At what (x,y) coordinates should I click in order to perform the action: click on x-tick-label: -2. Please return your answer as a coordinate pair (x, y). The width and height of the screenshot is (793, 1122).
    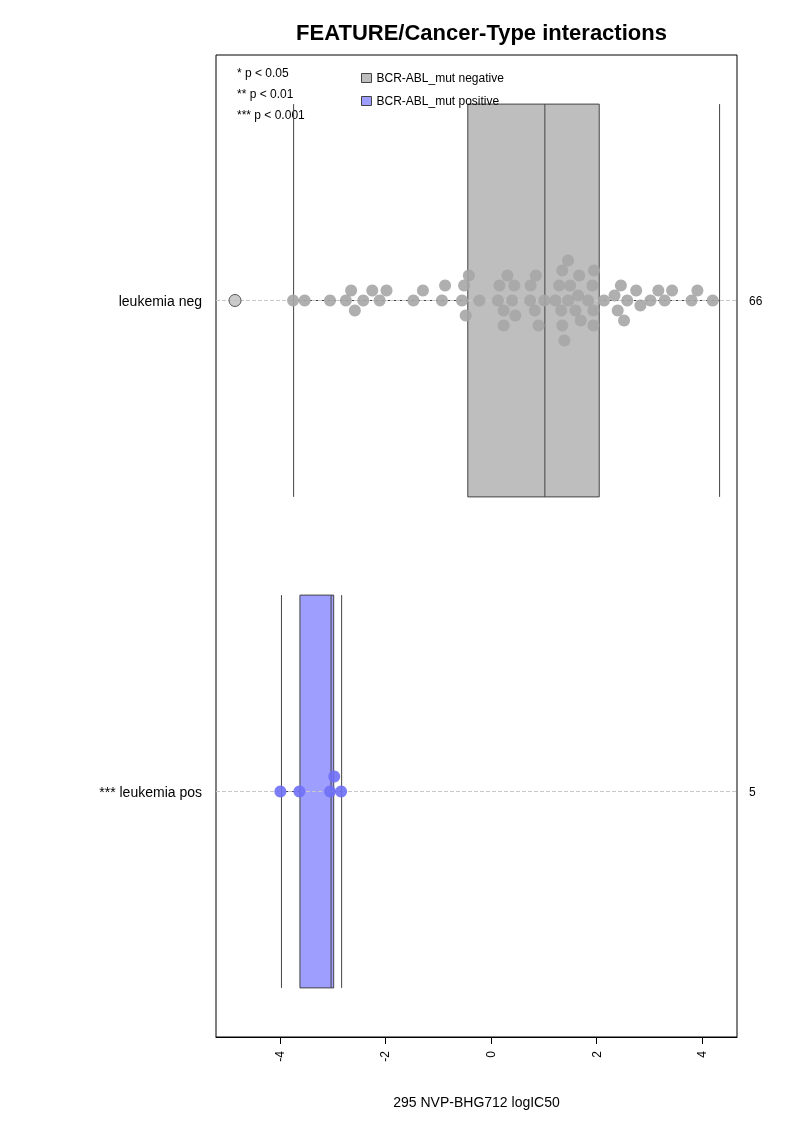
    Looking at the image, I should click on (385, 1056).